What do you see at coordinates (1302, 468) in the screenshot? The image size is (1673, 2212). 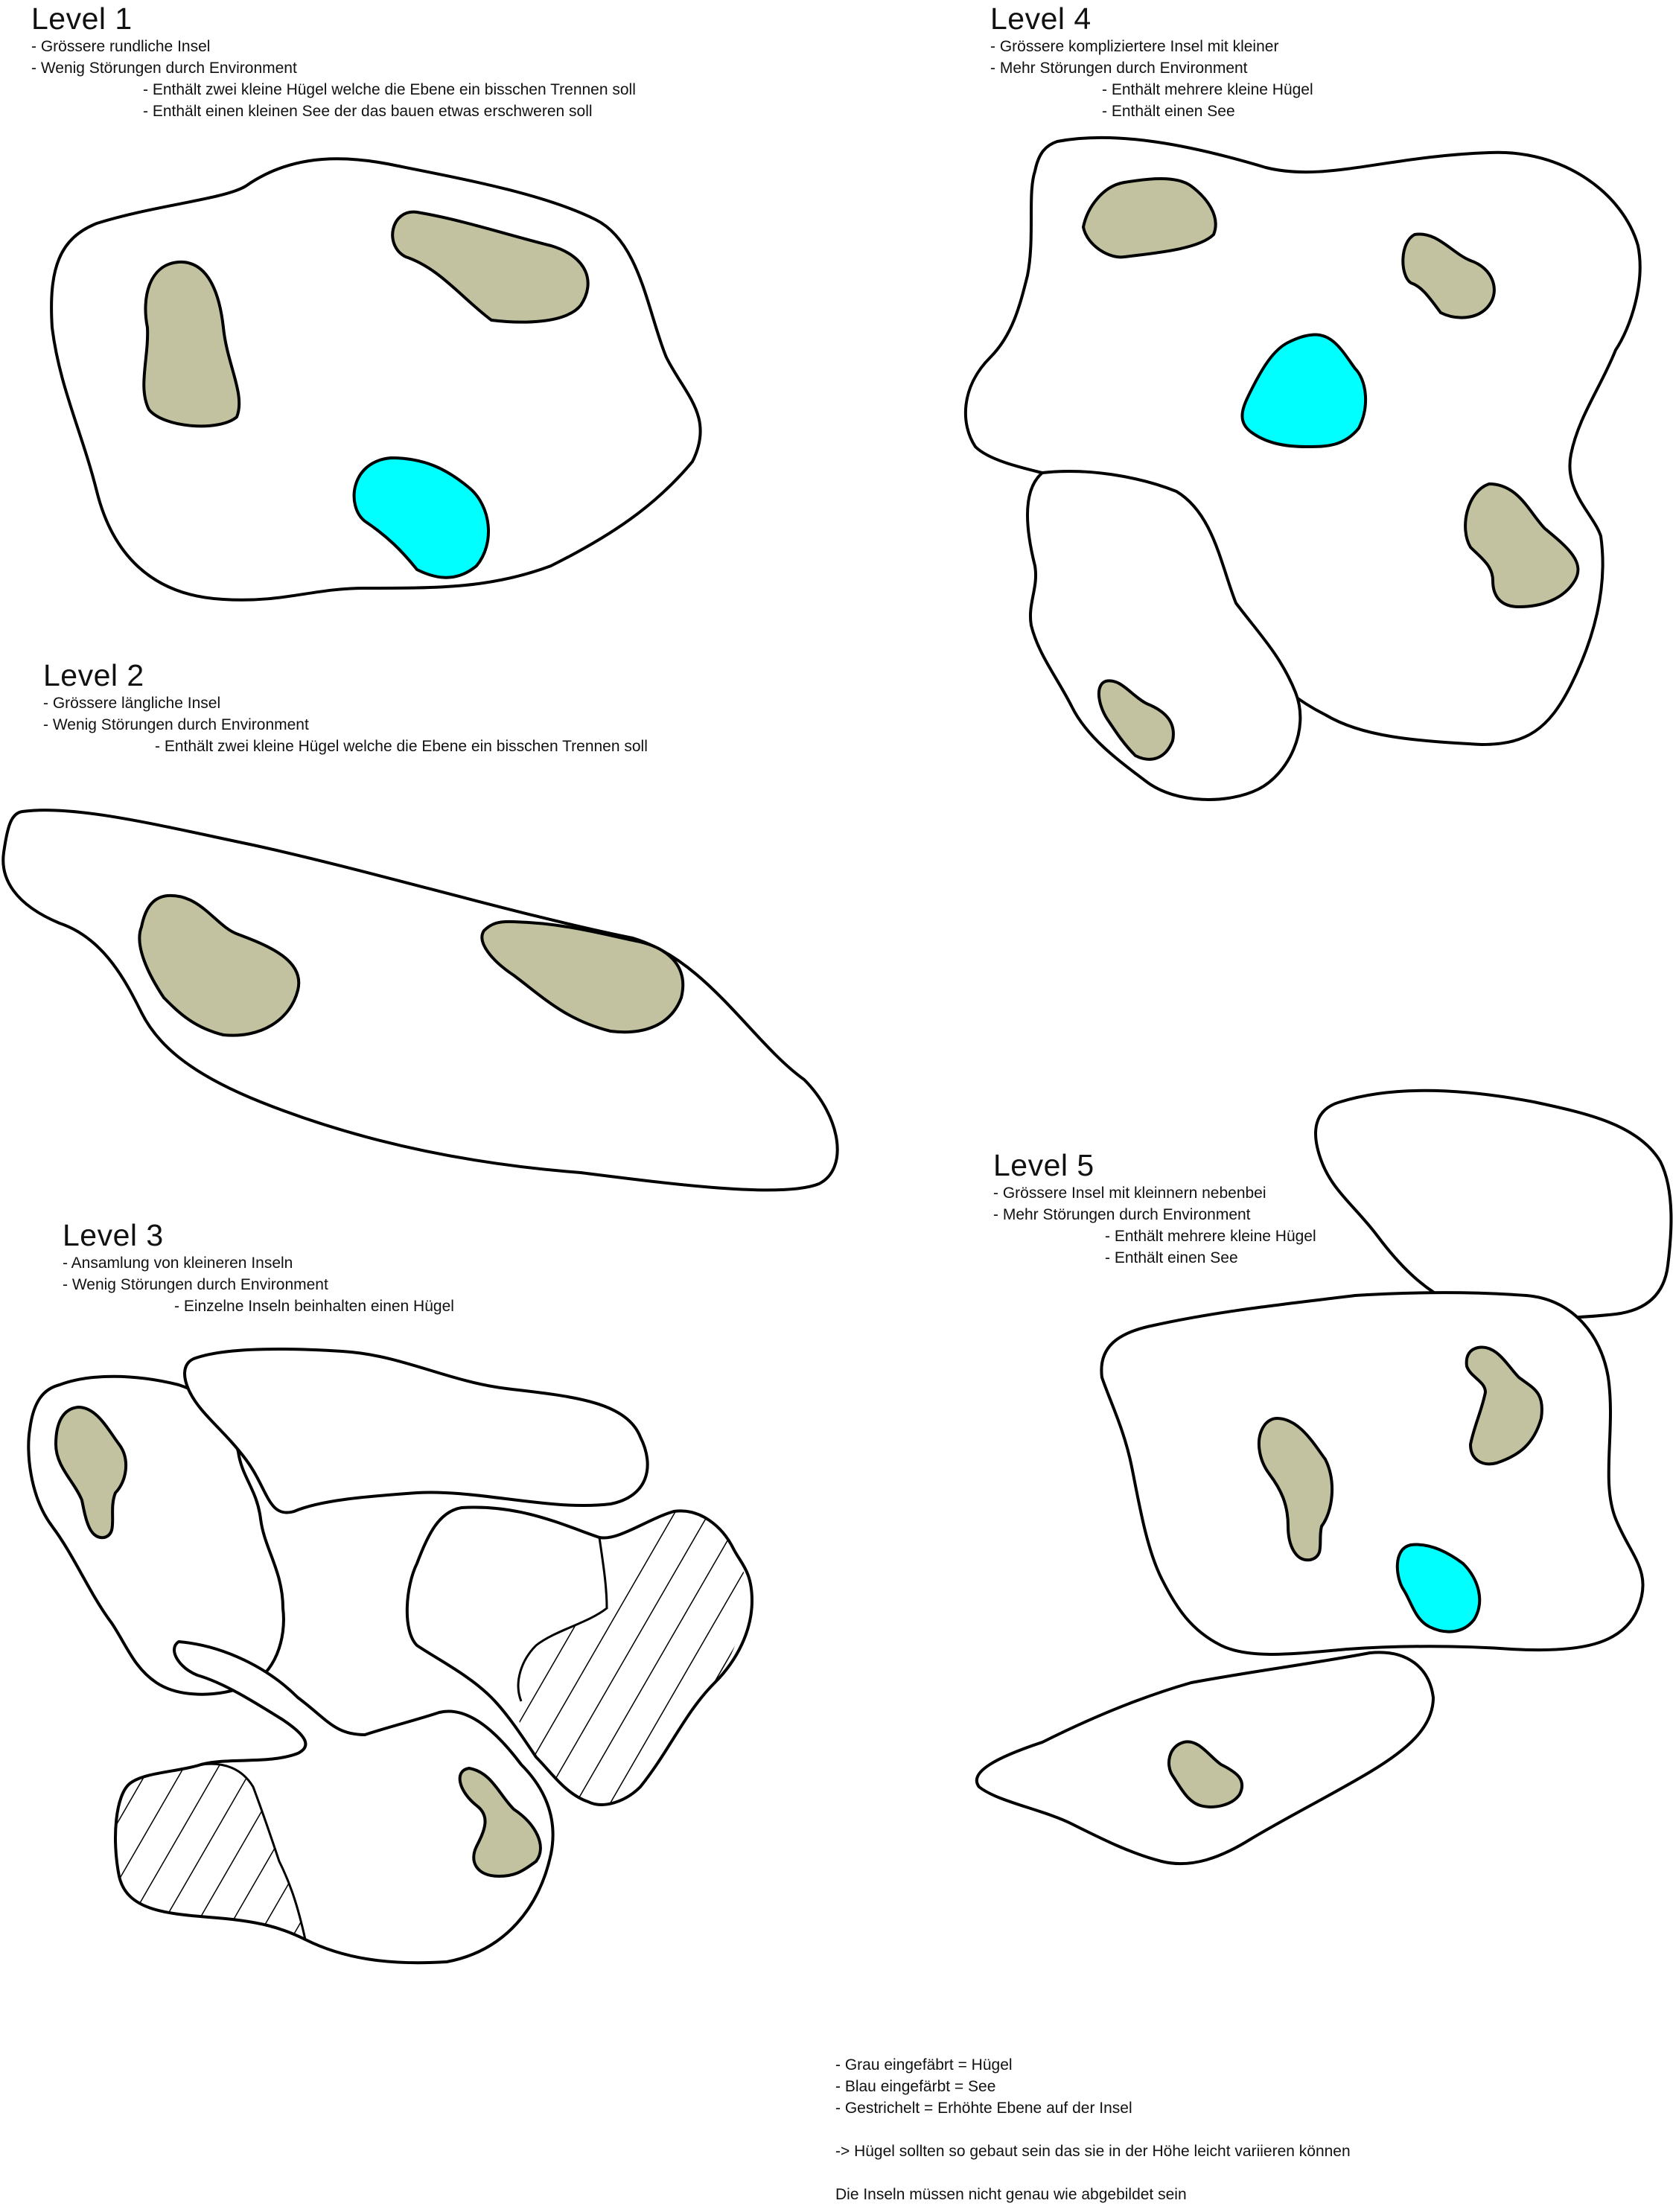 I see `level-4-map` at bounding box center [1302, 468].